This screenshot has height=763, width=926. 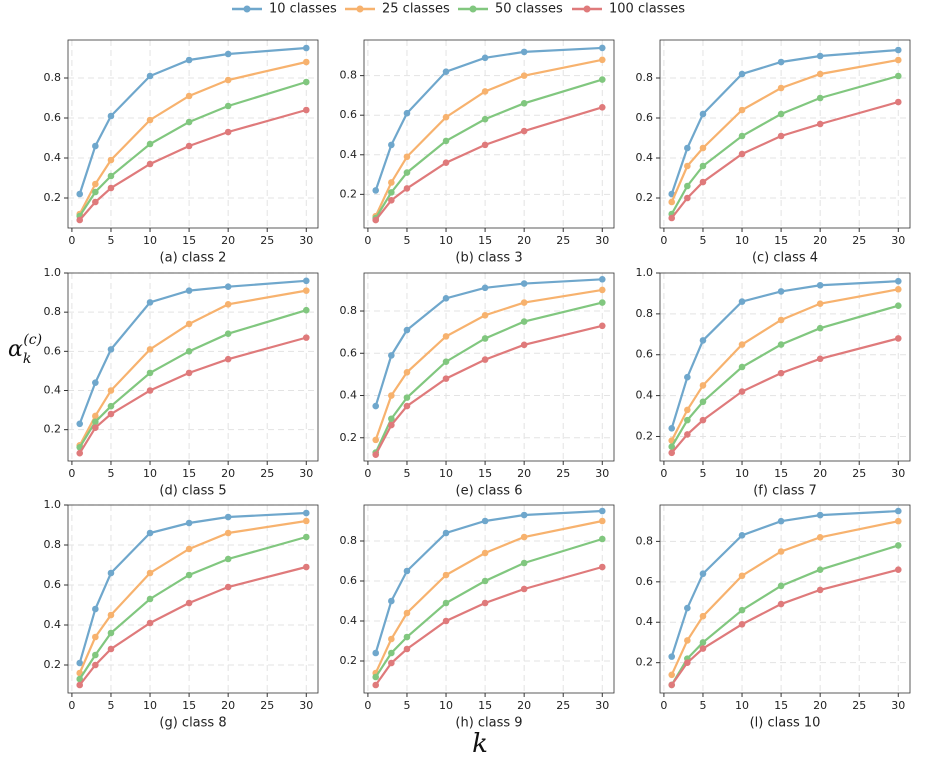 I want to click on legend-label: 10 classes, so click(x=303, y=9).